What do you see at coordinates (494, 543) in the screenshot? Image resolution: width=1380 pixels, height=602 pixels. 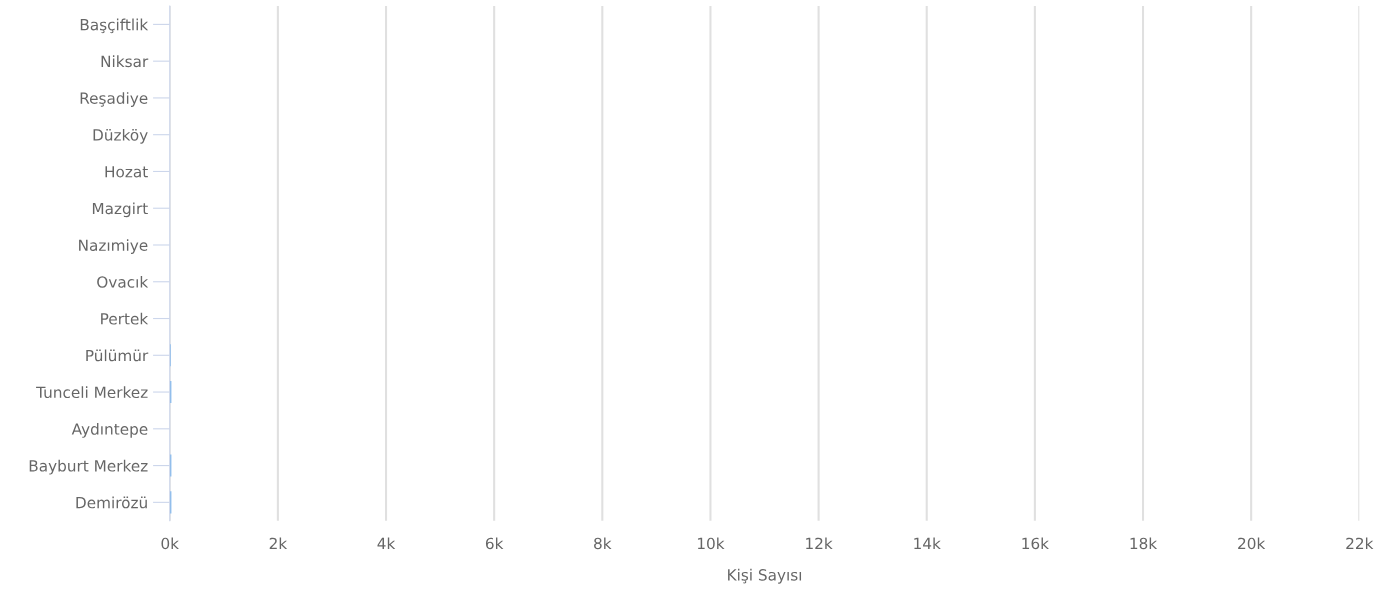 I see `x-tick-label: 6k` at bounding box center [494, 543].